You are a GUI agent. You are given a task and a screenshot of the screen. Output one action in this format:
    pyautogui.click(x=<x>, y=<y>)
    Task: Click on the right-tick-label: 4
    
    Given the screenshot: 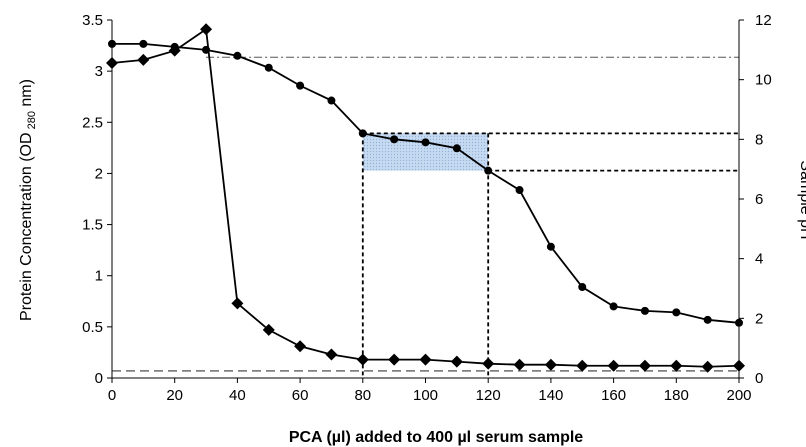 What is the action you would take?
    pyautogui.click(x=759, y=259)
    